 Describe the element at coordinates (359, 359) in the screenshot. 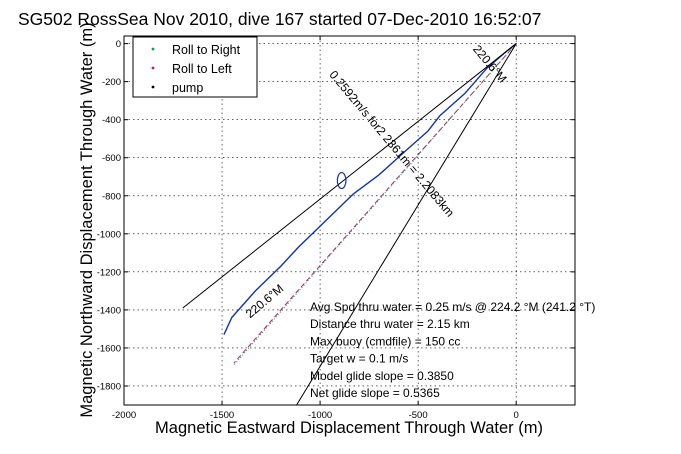

I see `info-line: Target w = 0.1 m/s` at that location.